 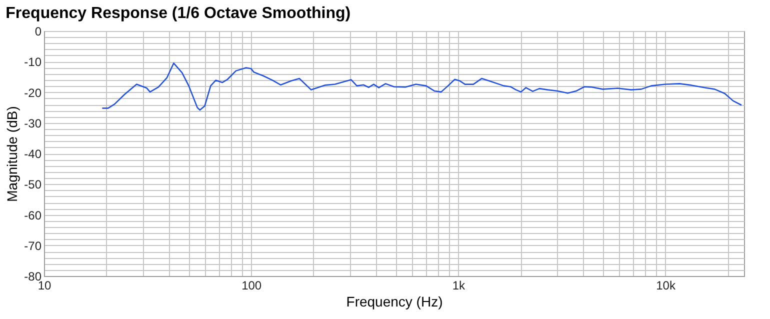 What do you see at coordinates (252, 285) in the screenshot?
I see `x-tick-label: 100` at bounding box center [252, 285].